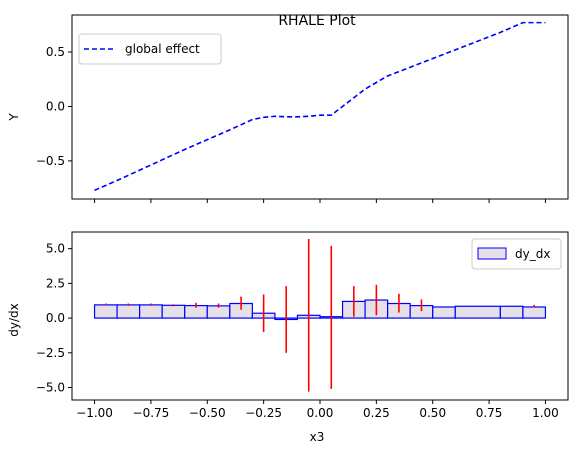  I want to click on bottom-y-tick-label: −5.0, so click(50, 388).